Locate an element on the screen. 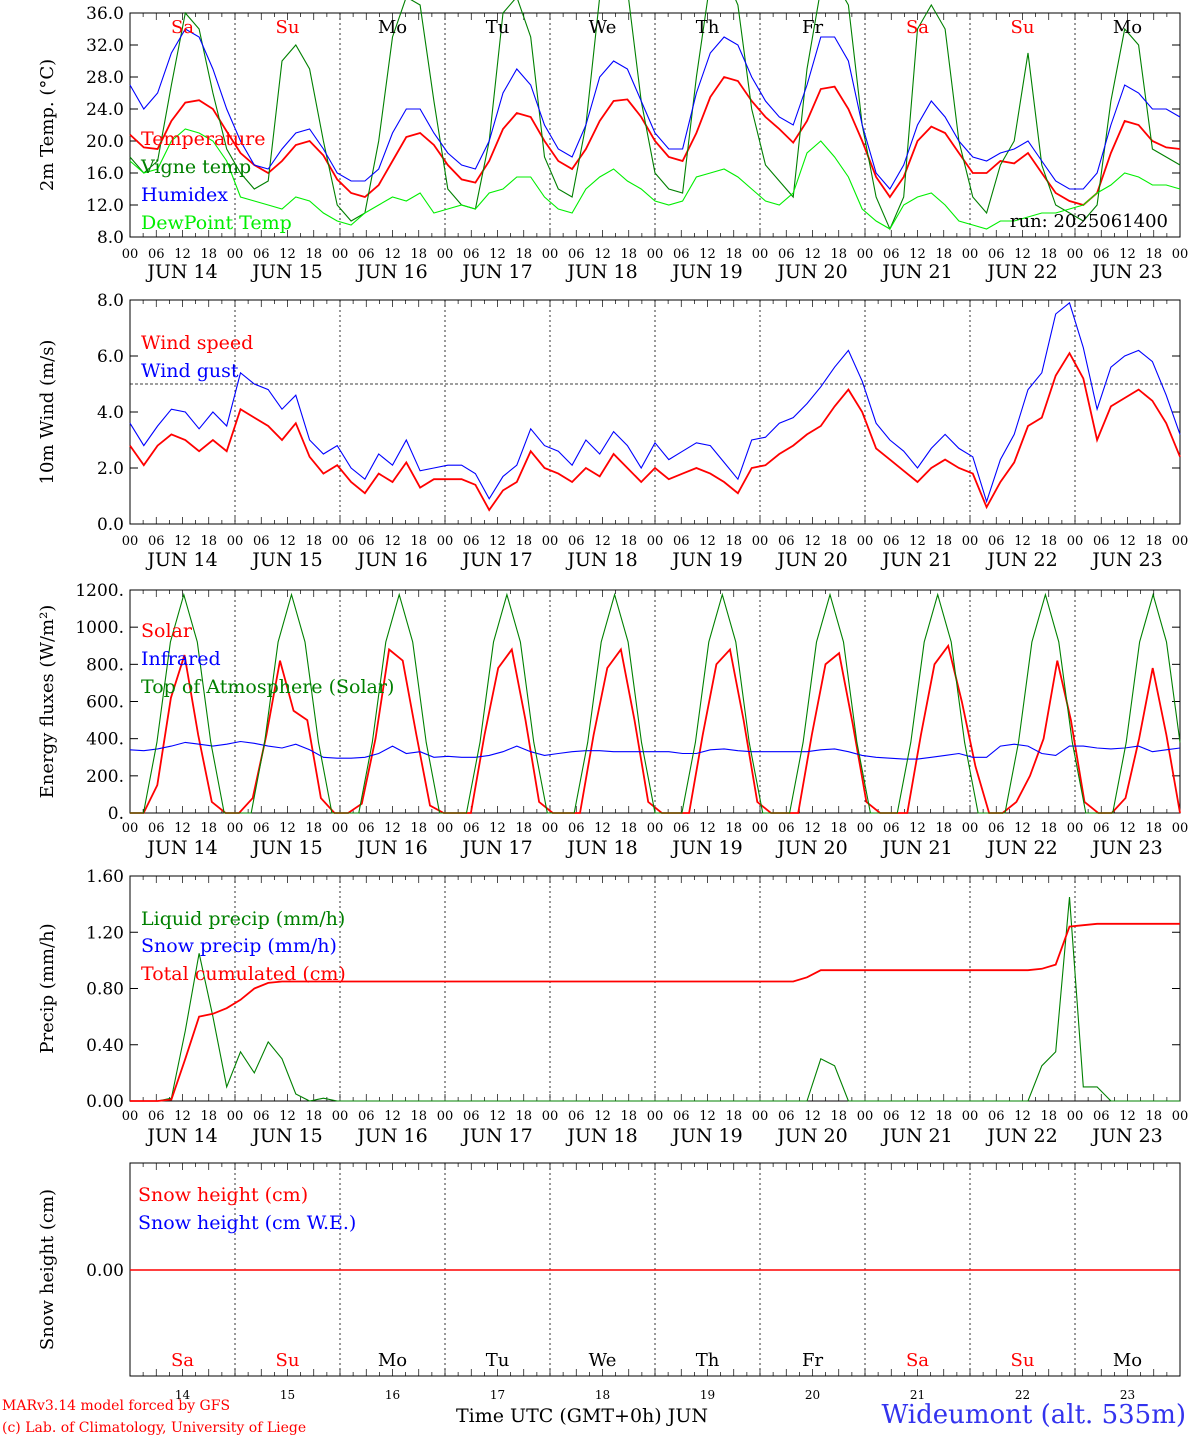 This screenshot has height=1440, width=1194. day-name-top: Th is located at coordinates (708, 27).